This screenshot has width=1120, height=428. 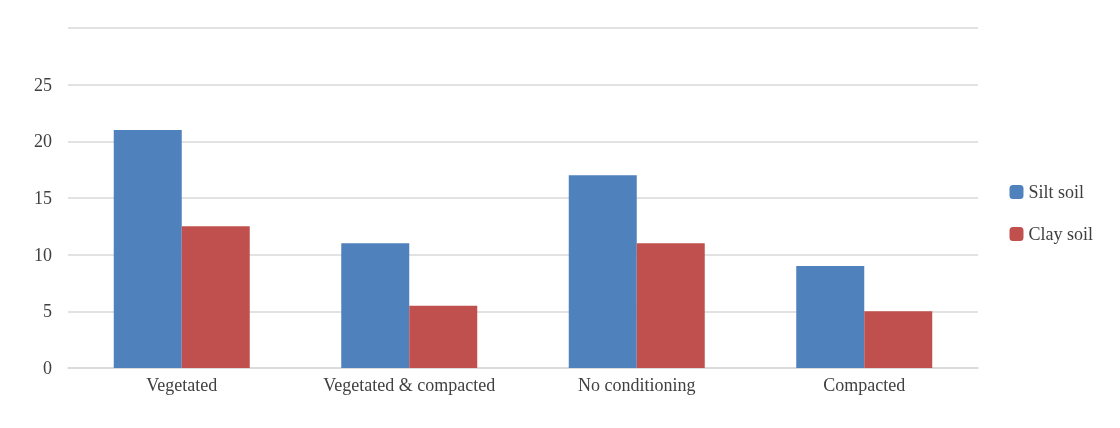 I want to click on x-tick-label: No conditioning, so click(x=637, y=385).